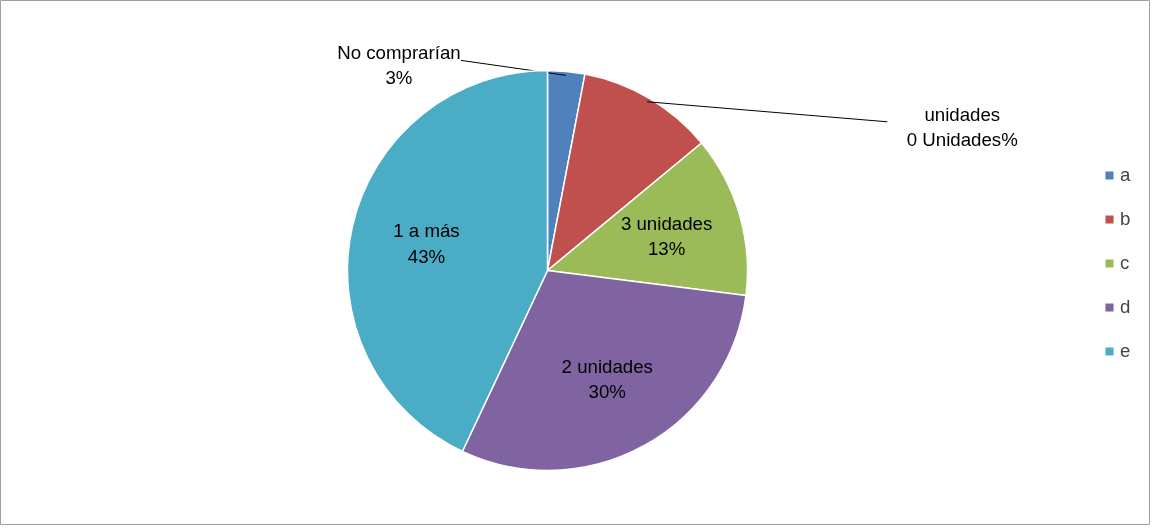 The height and width of the screenshot is (529, 1155). What do you see at coordinates (1126, 350) in the screenshot?
I see `legend-label: e` at bounding box center [1126, 350].